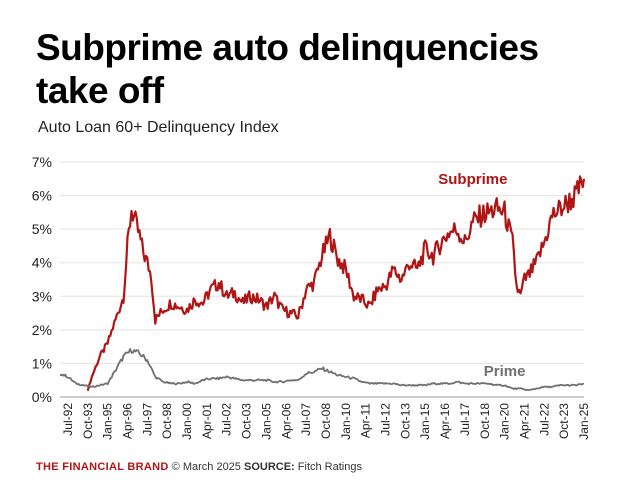  Describe the element at coordinates (167, 421) in the screenshot. I see `x-tick-label: Oct-98` at that location.